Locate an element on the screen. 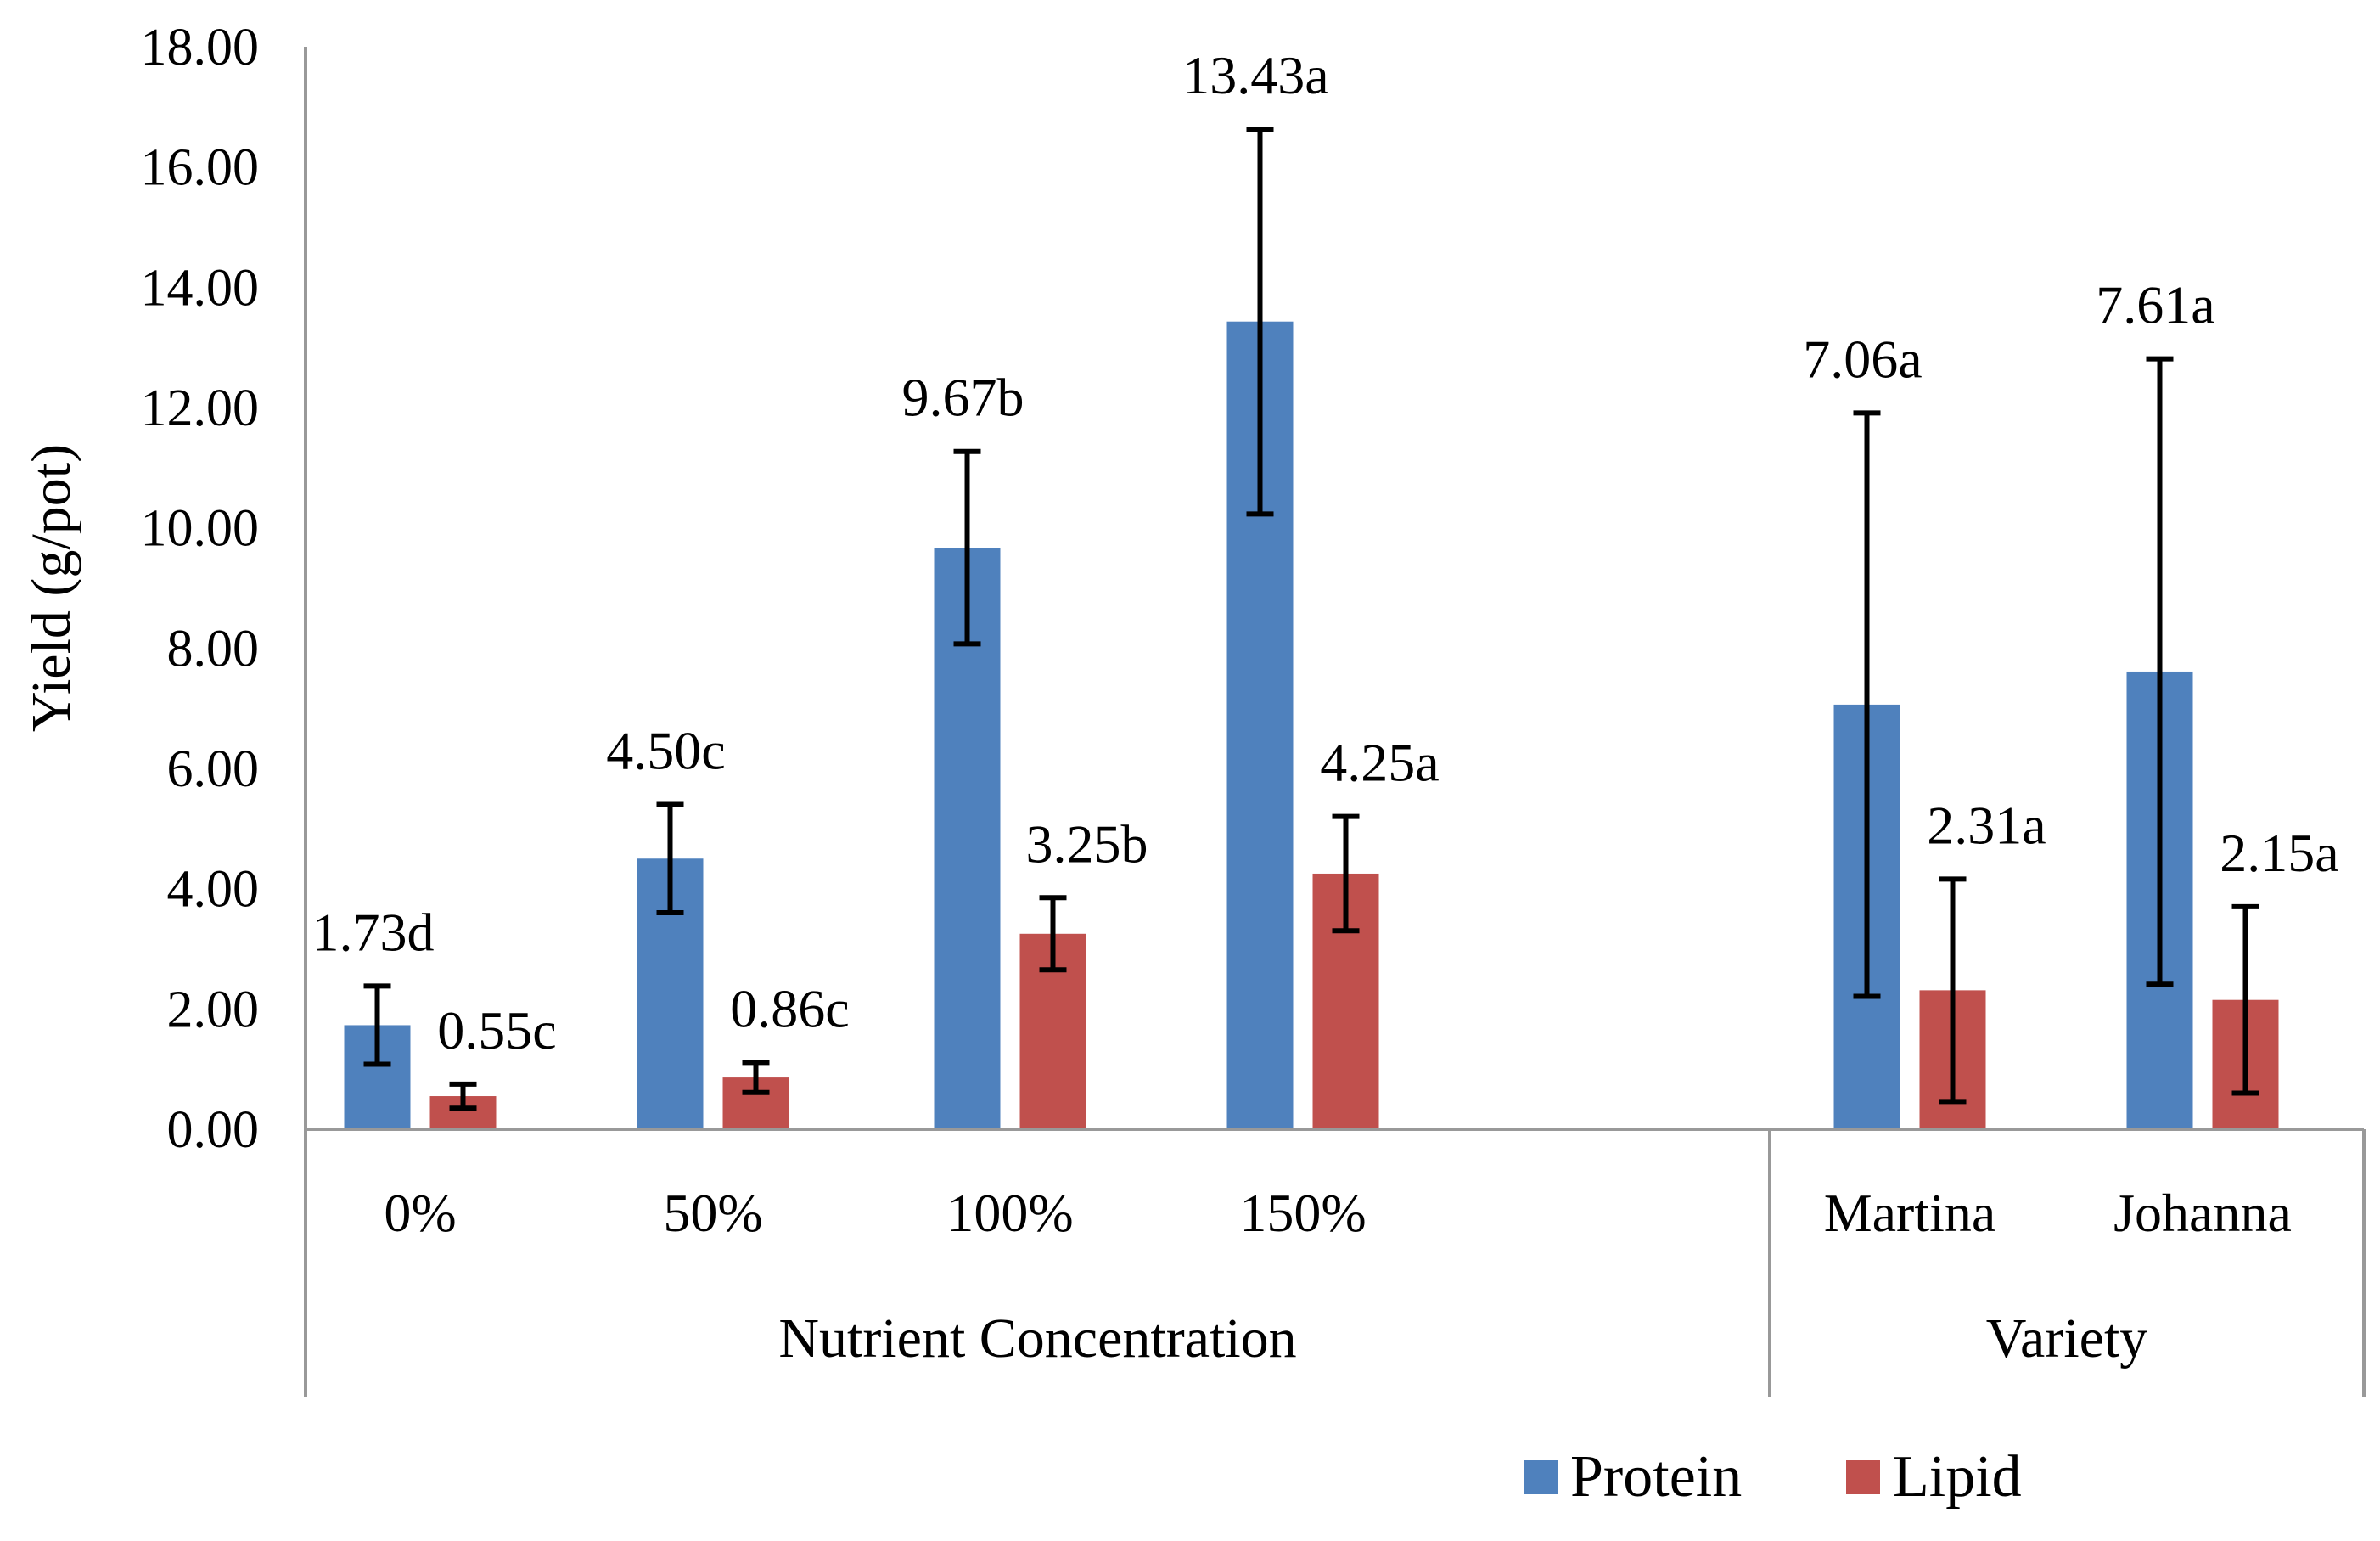 The height and width of the screenshot is (1541, 2380). y-tick-label: 16.00 is located at coordinates (200, 168).